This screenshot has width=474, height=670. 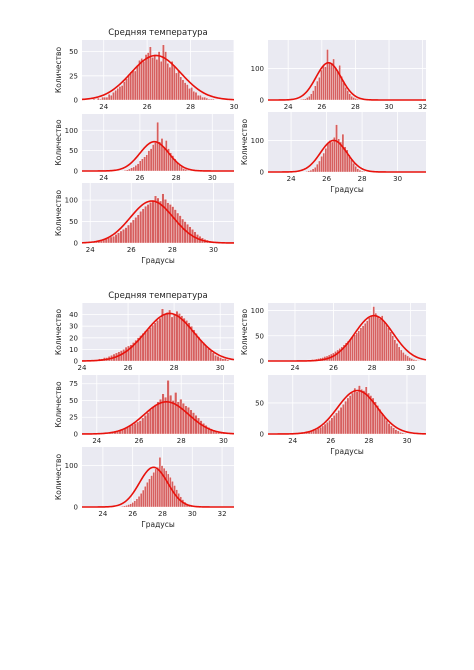 What do you see at coordinates (73, 338) in the screenshot?
I see `y-tick-label: 20` at bounding box center [73, 338].